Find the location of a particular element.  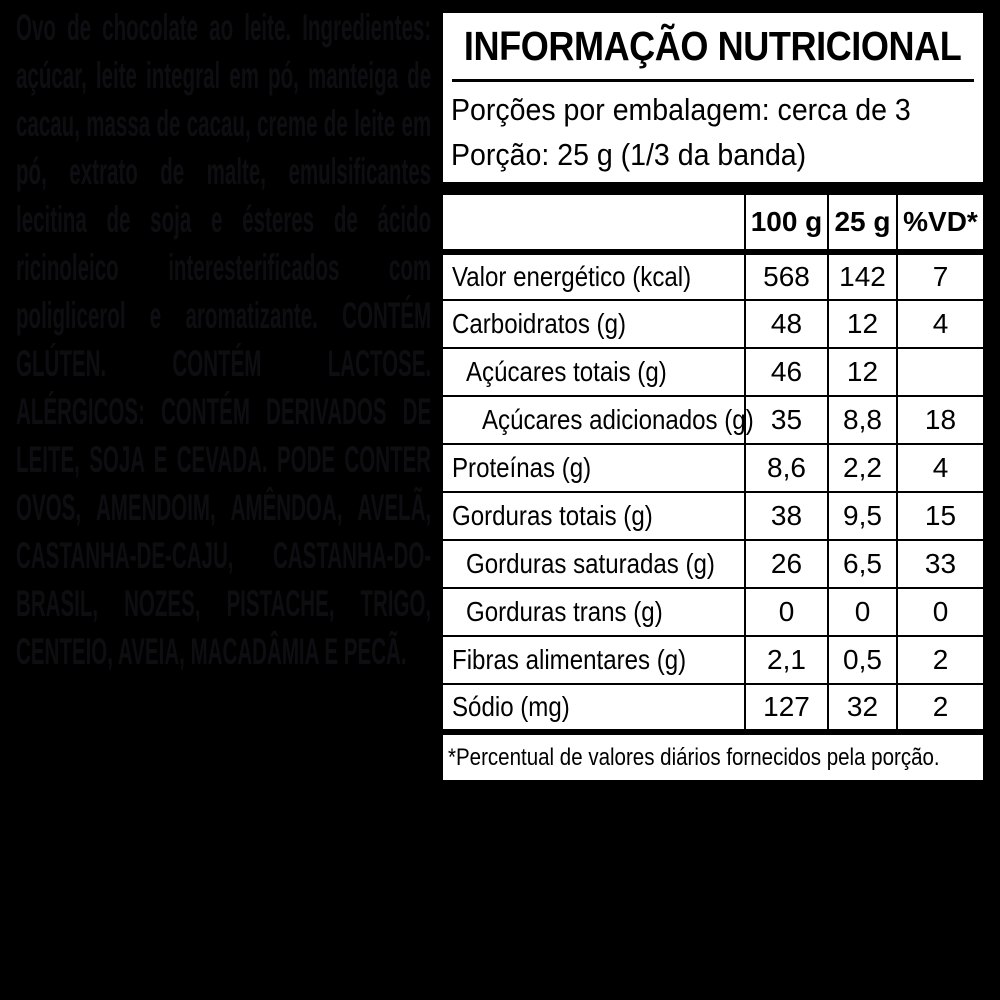

table-row: Gorduras totais (g) 38 9,5 15 is located at coordinates (713, 516).